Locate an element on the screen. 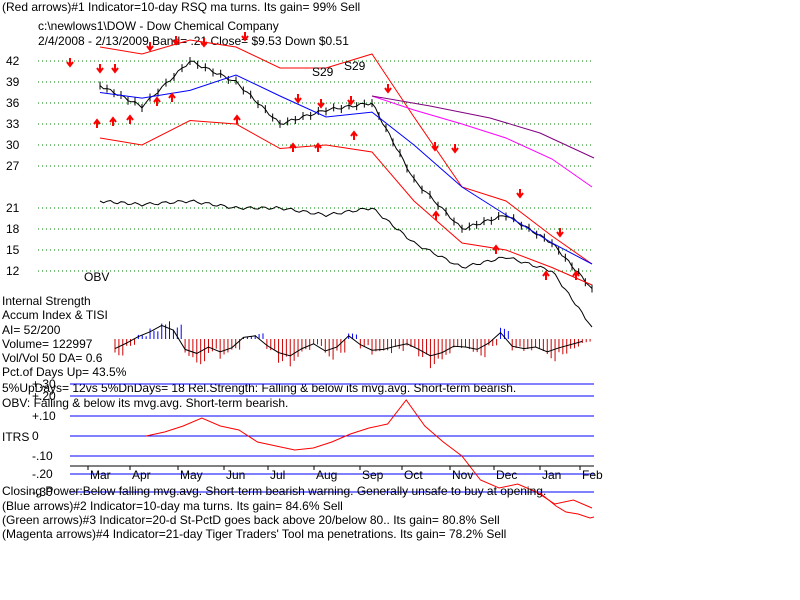  price-tail-line is located at coordinates (567, 505).